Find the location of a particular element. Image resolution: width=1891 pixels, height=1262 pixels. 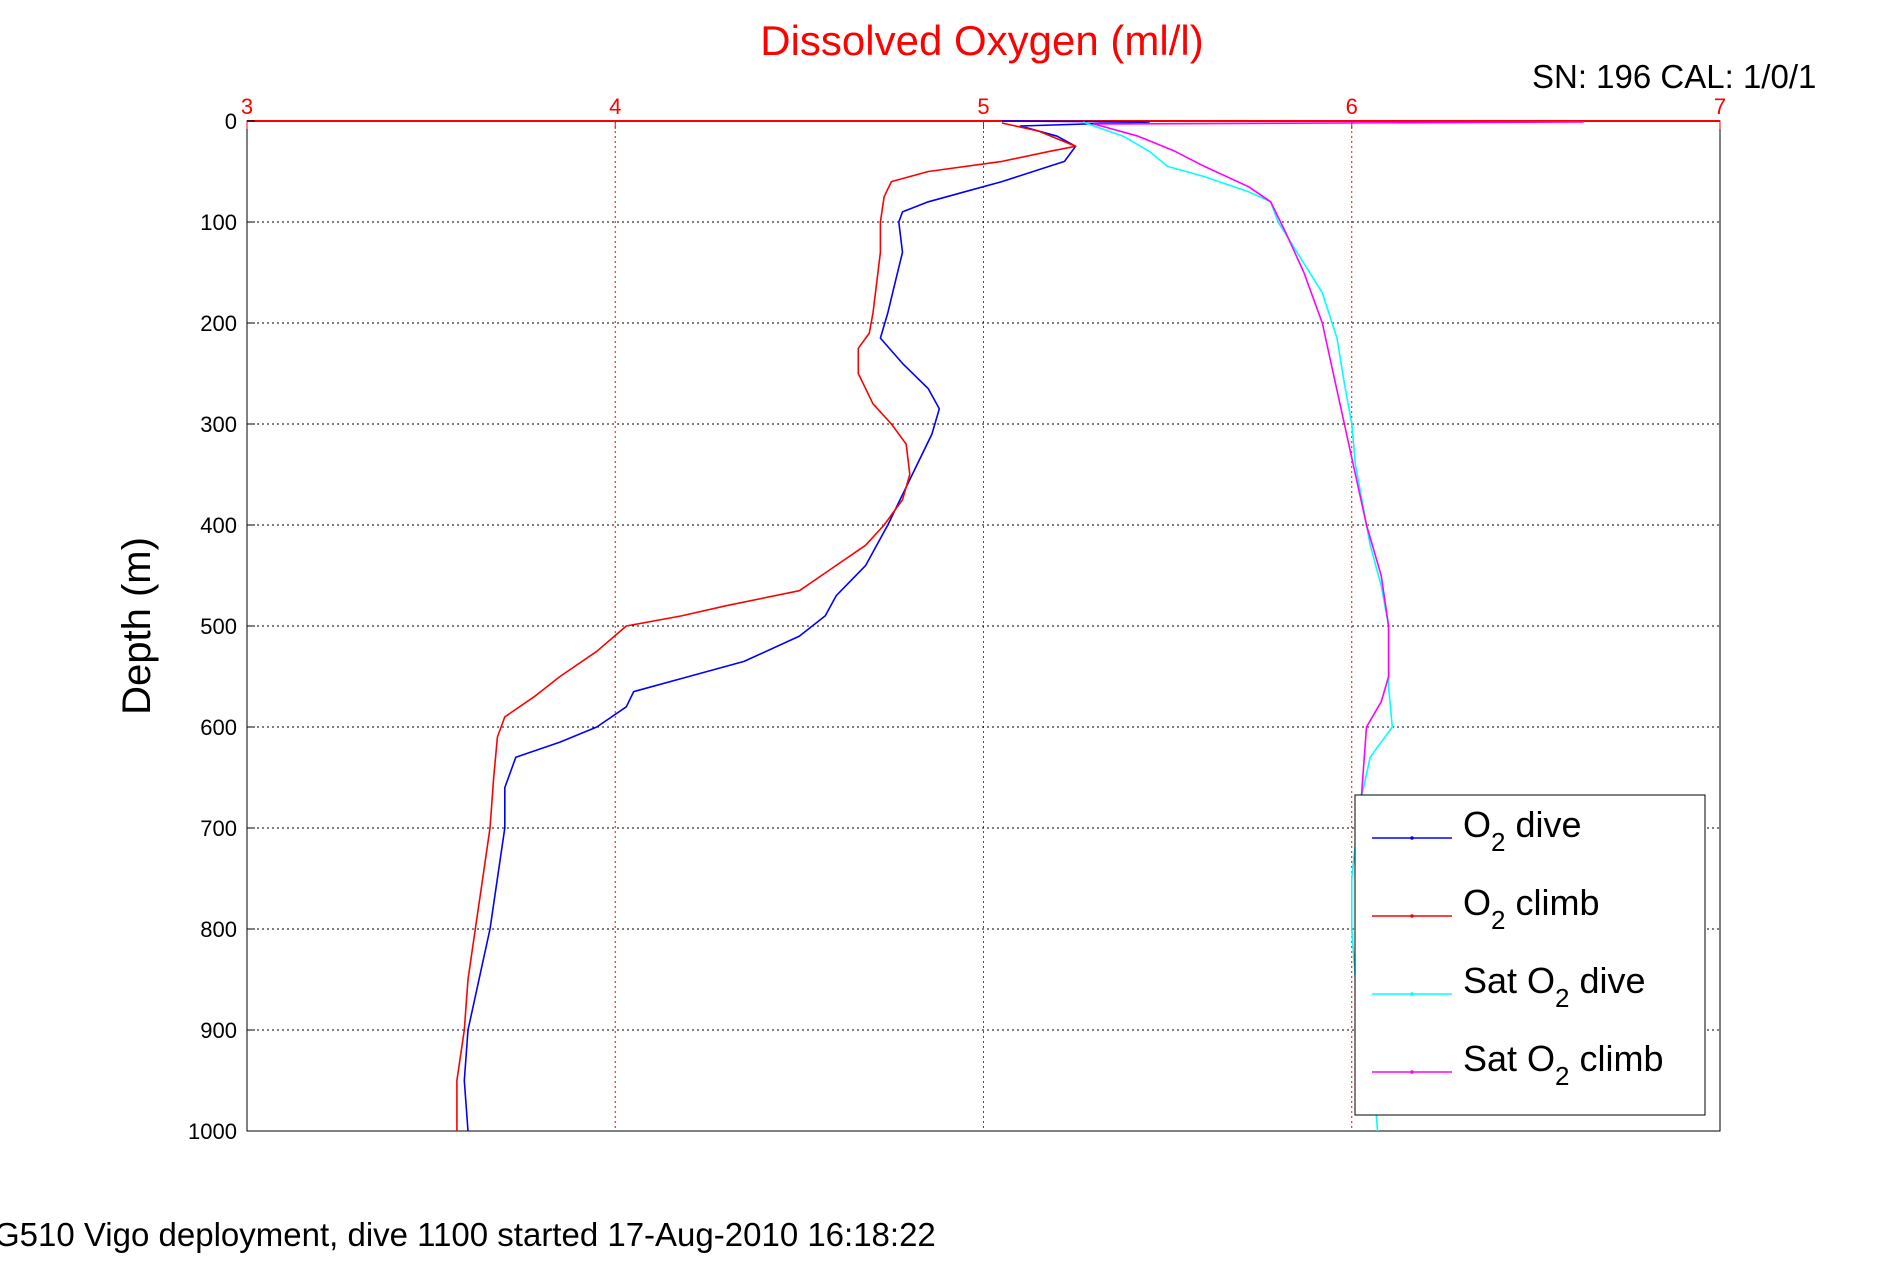

y-tick-label: 100 is located at coordinates (218, 222).